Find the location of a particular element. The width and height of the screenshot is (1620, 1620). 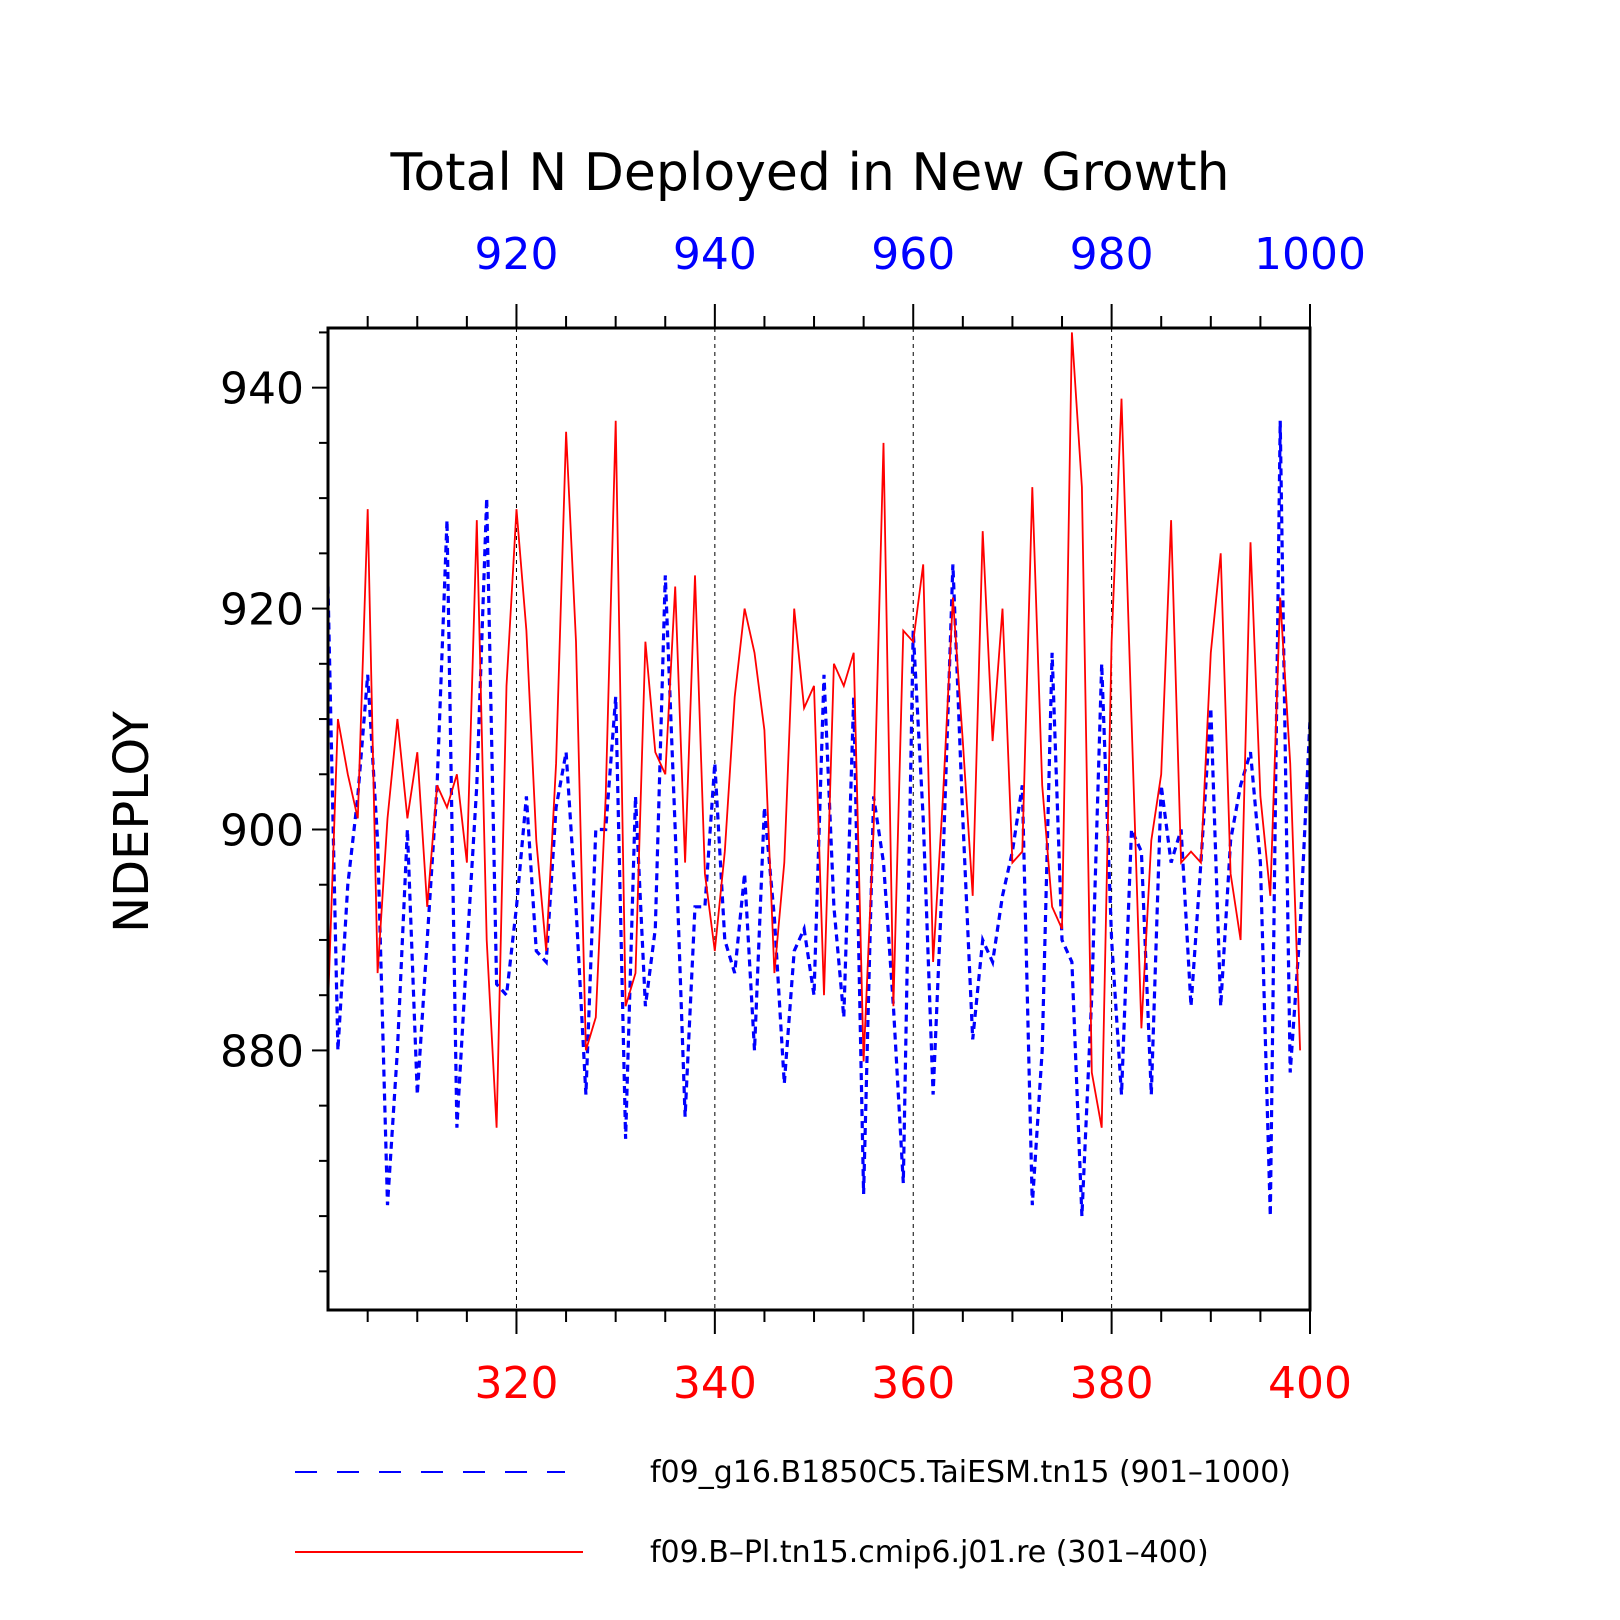

y-tick-label: 920 is located at coordinates (262, 610).